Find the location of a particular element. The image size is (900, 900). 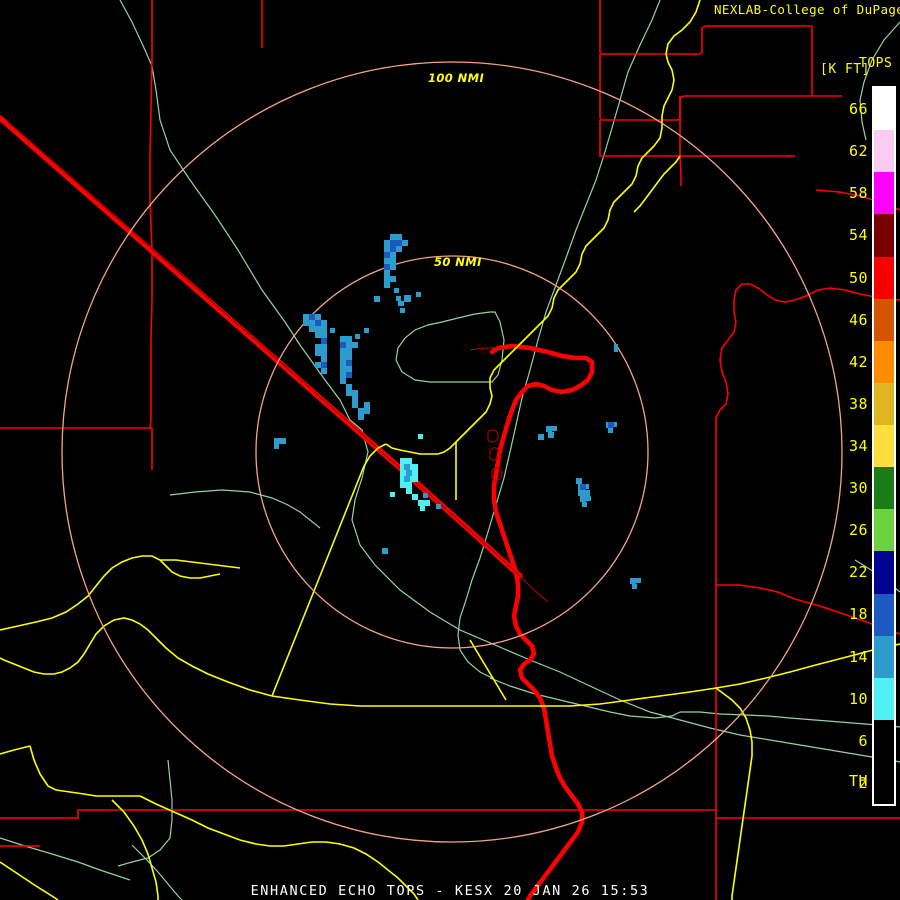

colorbar-tick-labels: 66 62 58 54 50 46 42 38 34 30 26 22 18 14 10 6 2 TH is located at coordinates (844, 446).